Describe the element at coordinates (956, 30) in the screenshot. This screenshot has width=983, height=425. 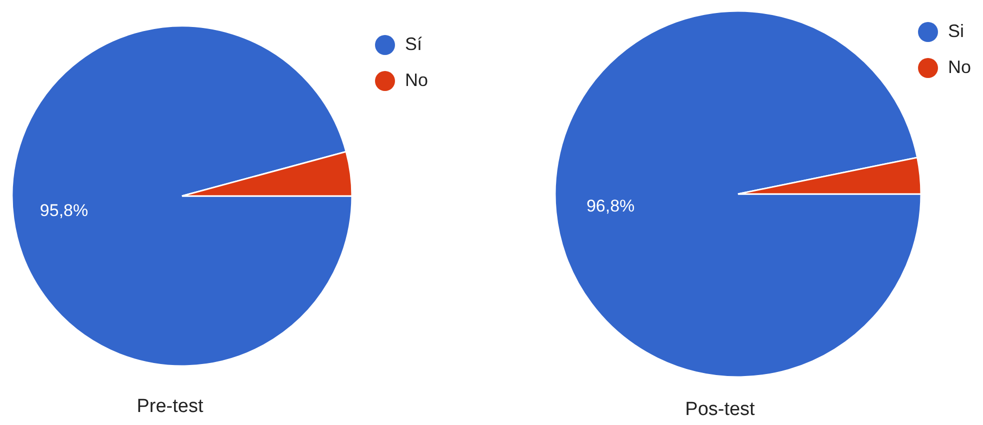
I see `legend-label: Si` at that location.